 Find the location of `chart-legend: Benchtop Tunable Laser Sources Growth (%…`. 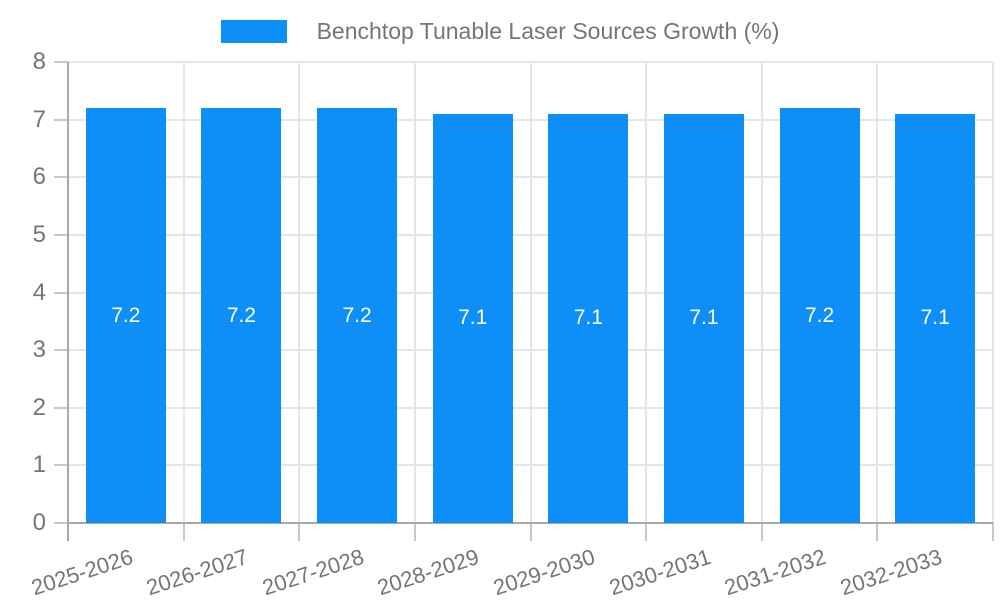

chart-legend: Benchtop Tunable Laser Sources Growth (%… is located at coordinates (500, 31).